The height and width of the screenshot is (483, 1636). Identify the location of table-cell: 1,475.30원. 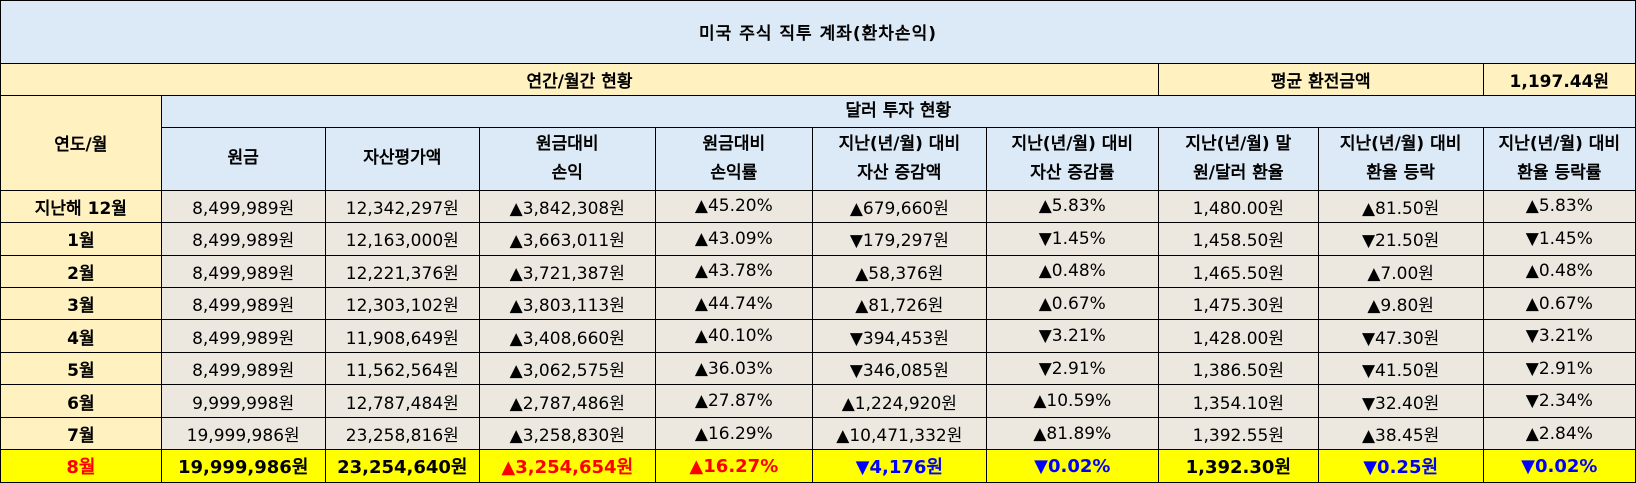
(1238, 303).